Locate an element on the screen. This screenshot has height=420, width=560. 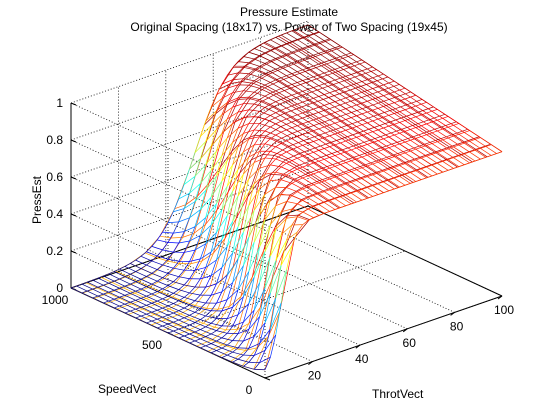
z-tick-mark is located at coordinates (73, 178).